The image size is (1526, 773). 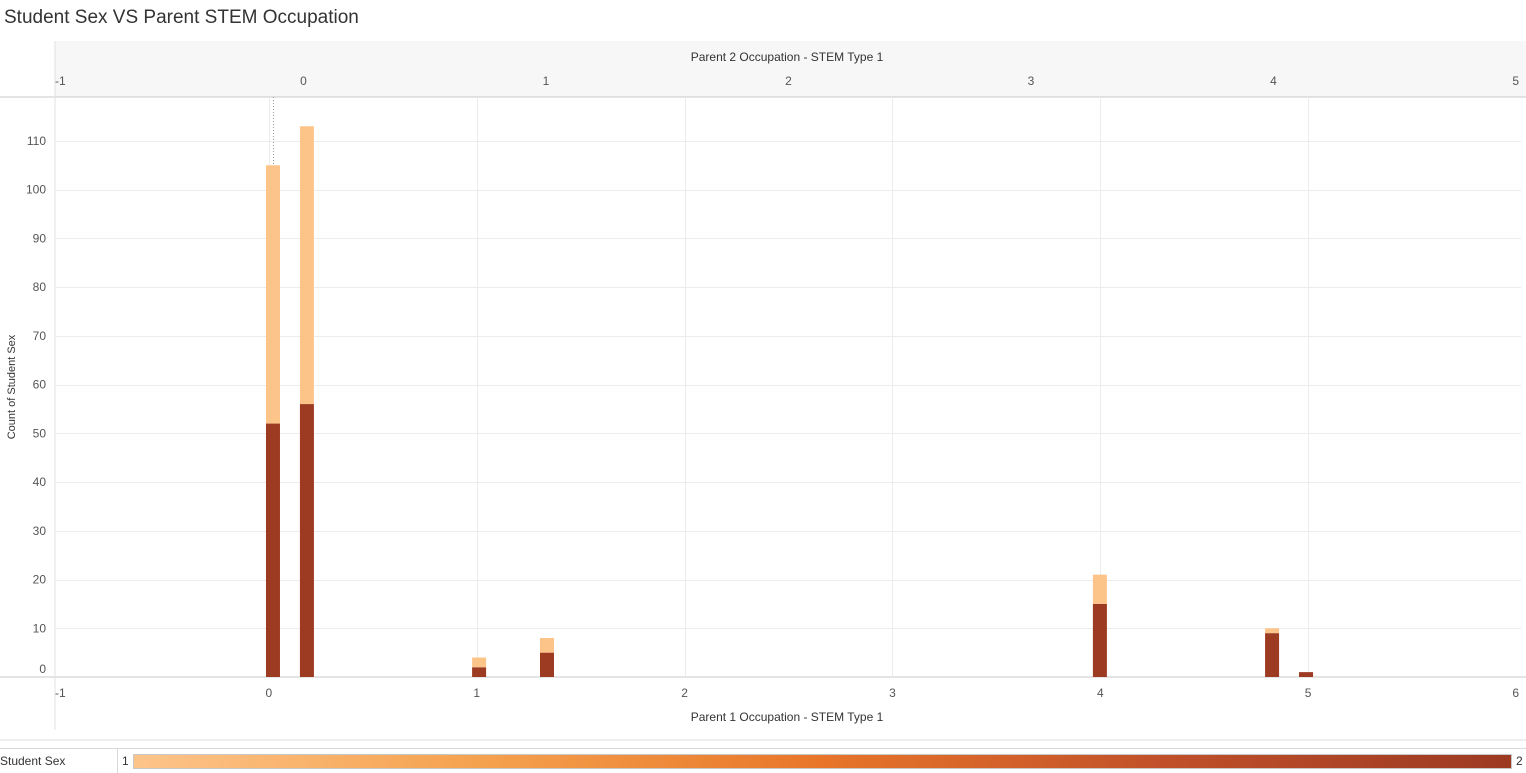 What do you see at coordinates (40, 628) in the screenshot?
I see `y-tick-label: 10` at bounding box center [40, 628].